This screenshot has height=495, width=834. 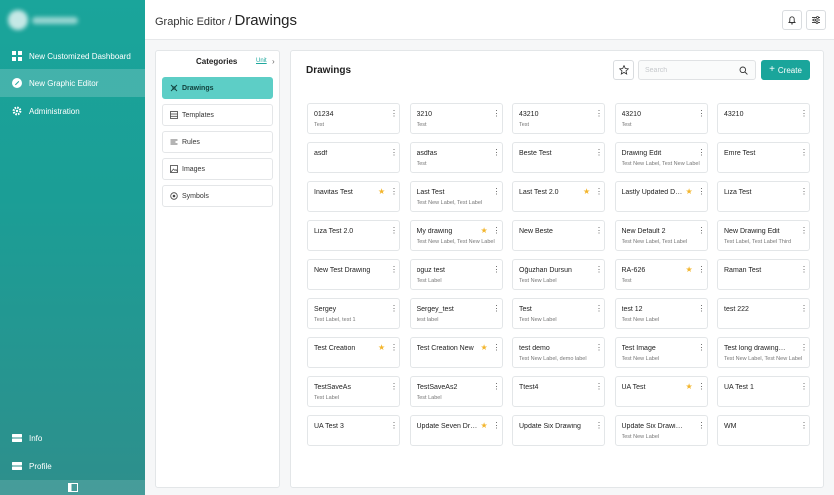 What do you see at coordinates (456, 430) in the screenshot?
I see `drawing-card: Update Seven Drawing★ ⋮` at bounding box center [456, 430].